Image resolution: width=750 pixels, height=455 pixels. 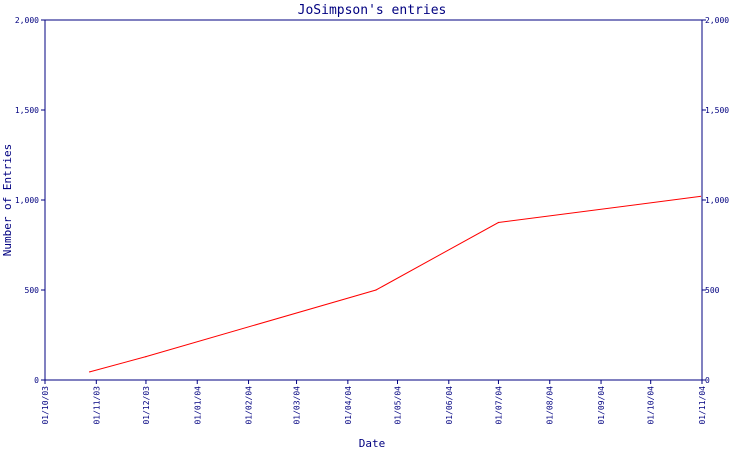 What do you see at coordinates (651, 405) in the screenshot?
I see `x-tick-label: 01/10/04` at bounding box center [651, 405].